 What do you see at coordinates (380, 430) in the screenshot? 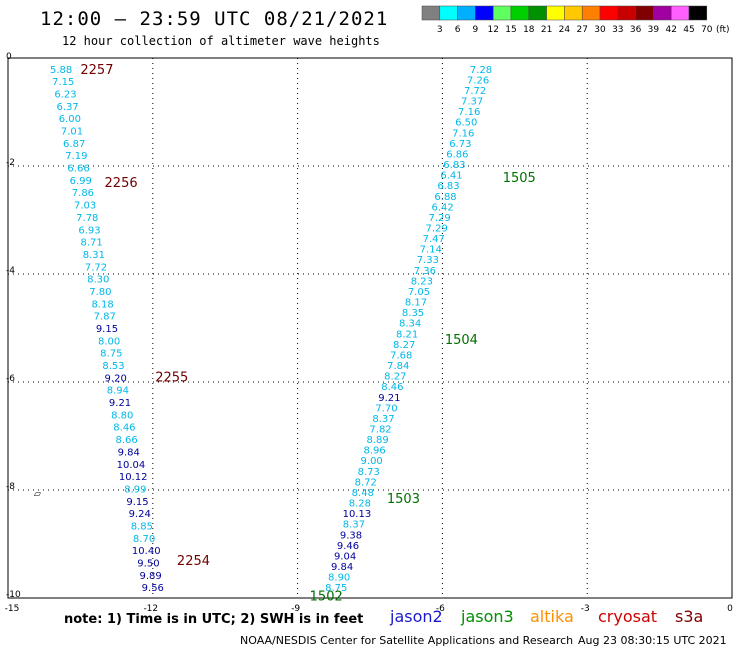
I see `wave-height-value: 7.82` at bounding box center [380, 430].